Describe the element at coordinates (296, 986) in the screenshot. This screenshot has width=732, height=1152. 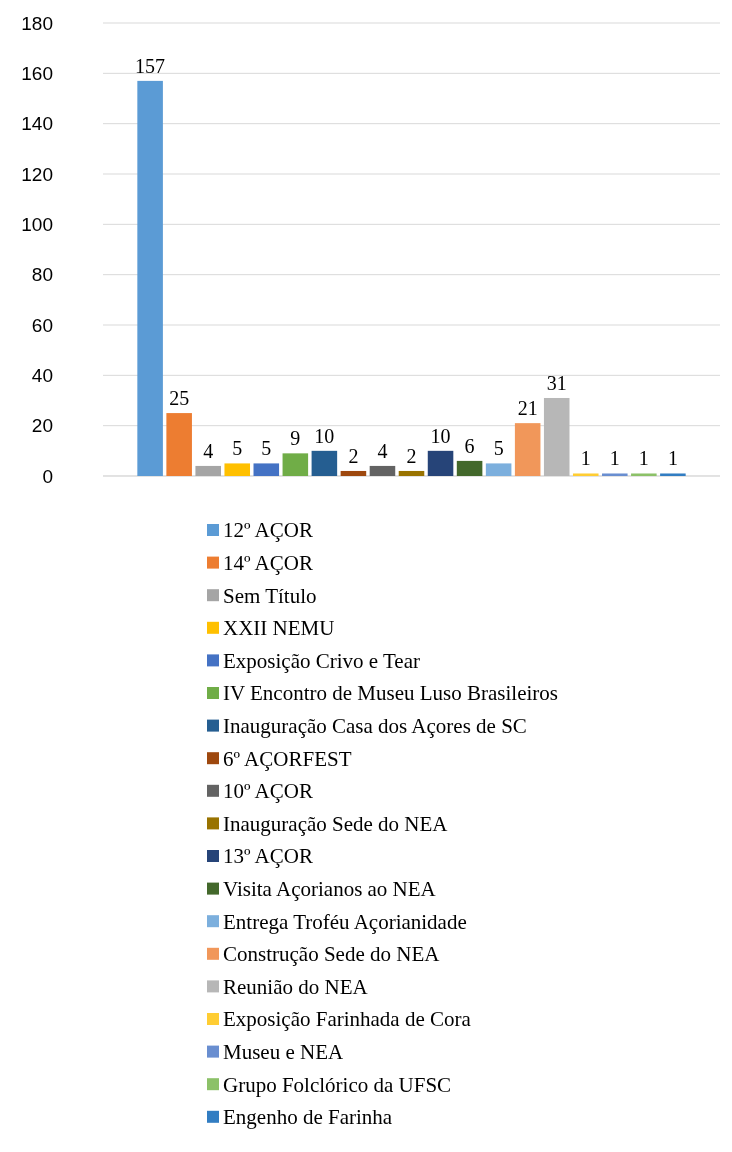
I see `legend-label: Reunião do NEA` at that location.